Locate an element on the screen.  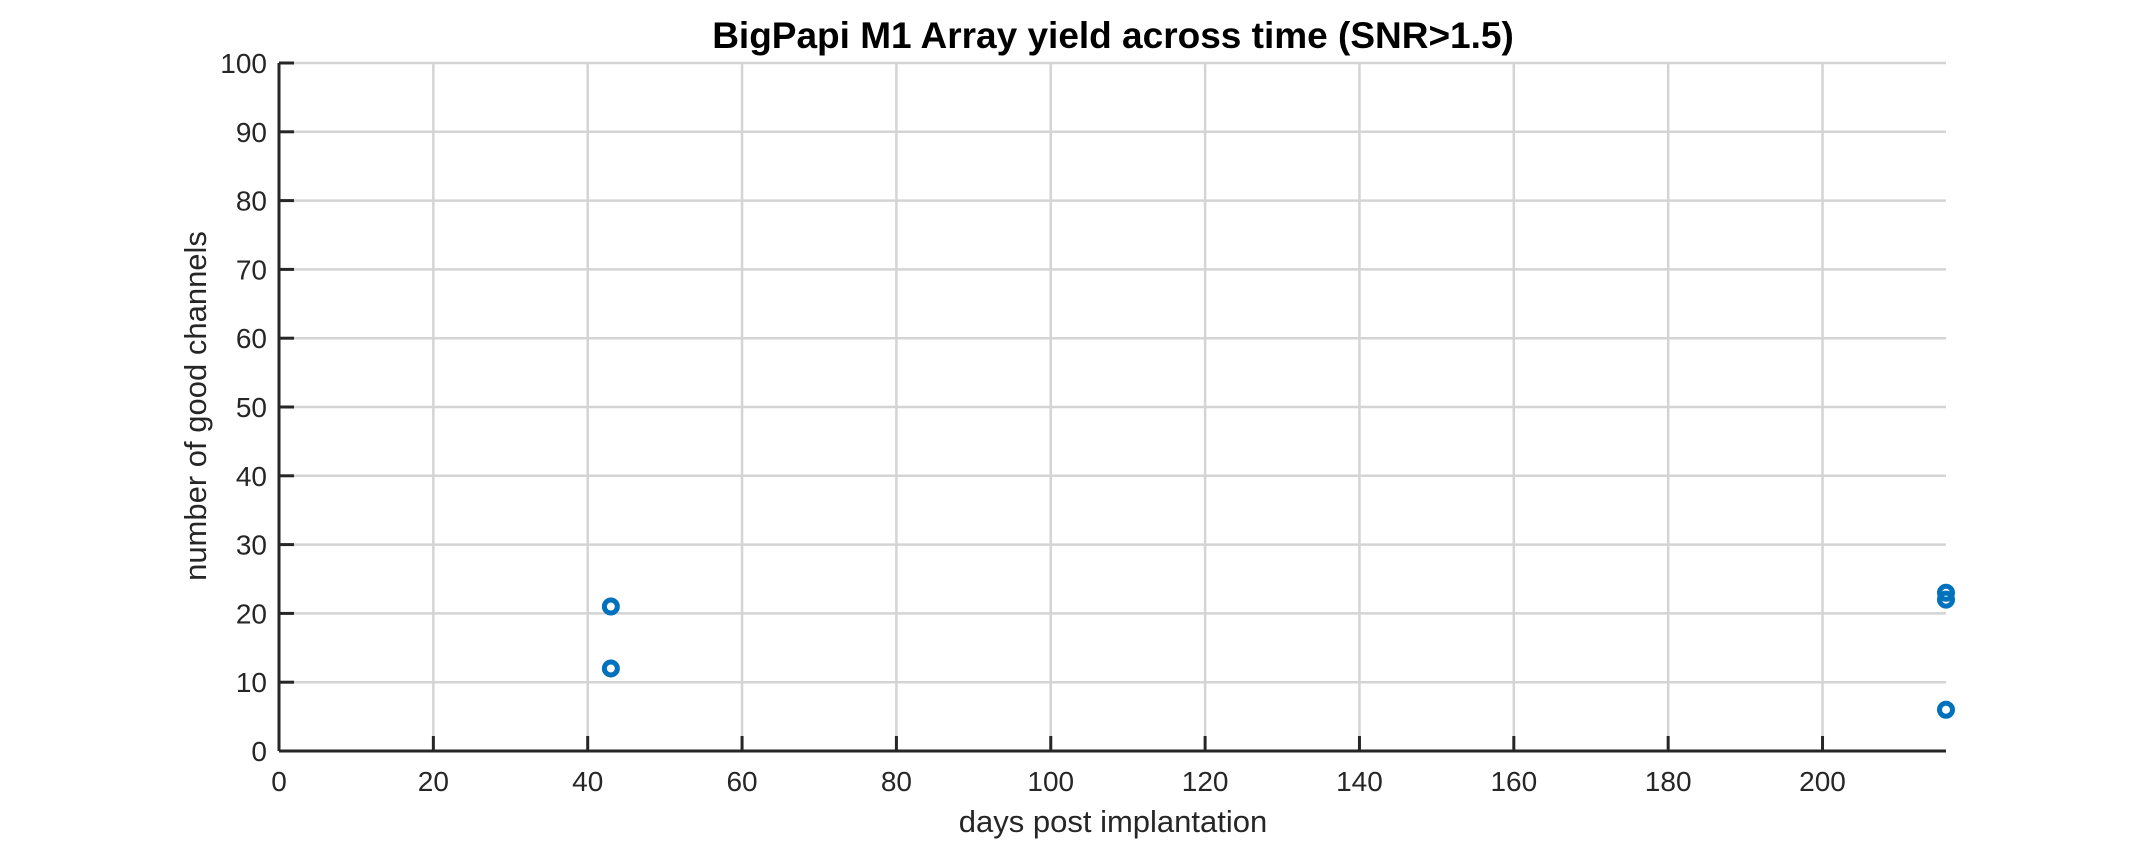
x-tick-label: 140 is located at coordinates (1359, 781).